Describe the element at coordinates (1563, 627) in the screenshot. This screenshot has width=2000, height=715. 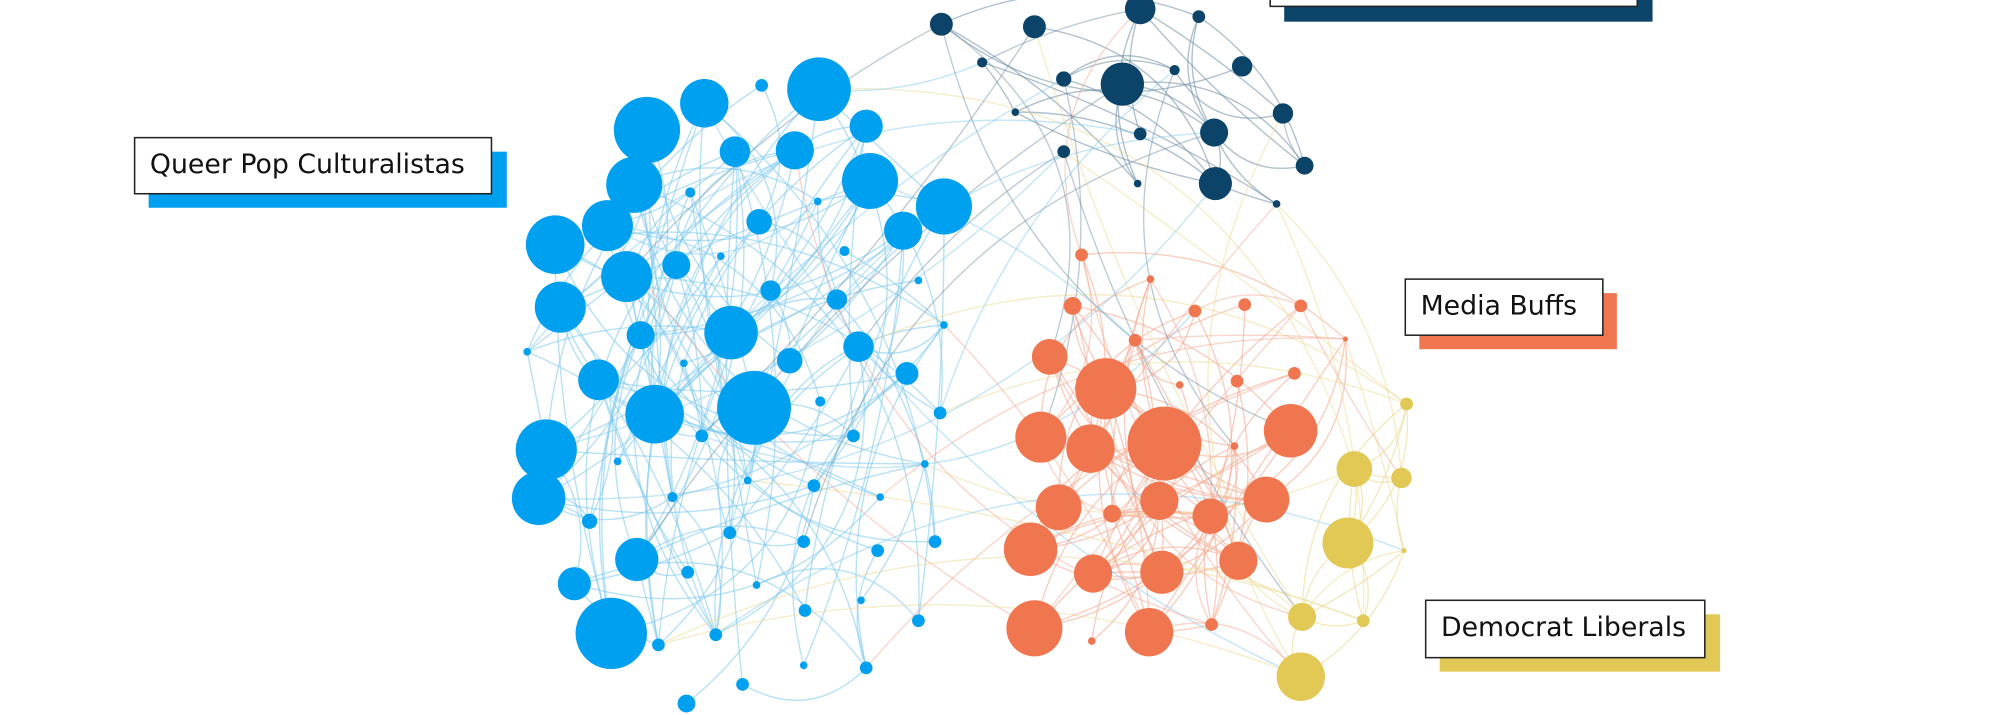
I see `cluster-label: Democrat Liberals` at that location.